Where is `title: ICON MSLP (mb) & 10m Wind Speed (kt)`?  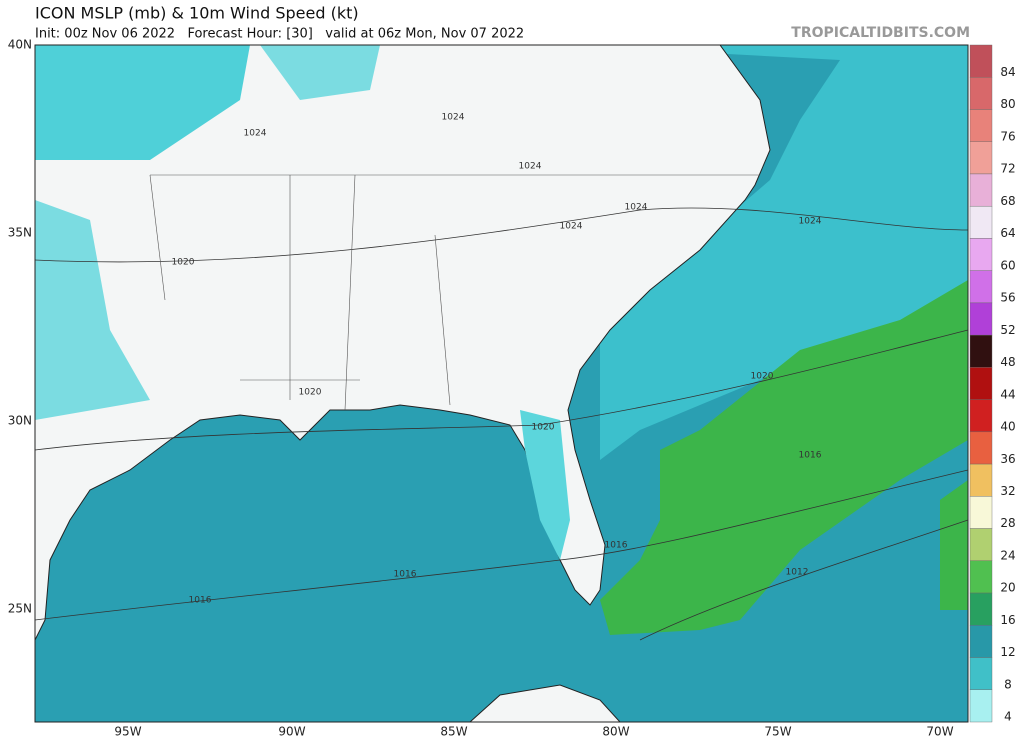 title: ICON MSLP (mb) & 10m Wind Speed (kt) is located at coordinates (197, 13).